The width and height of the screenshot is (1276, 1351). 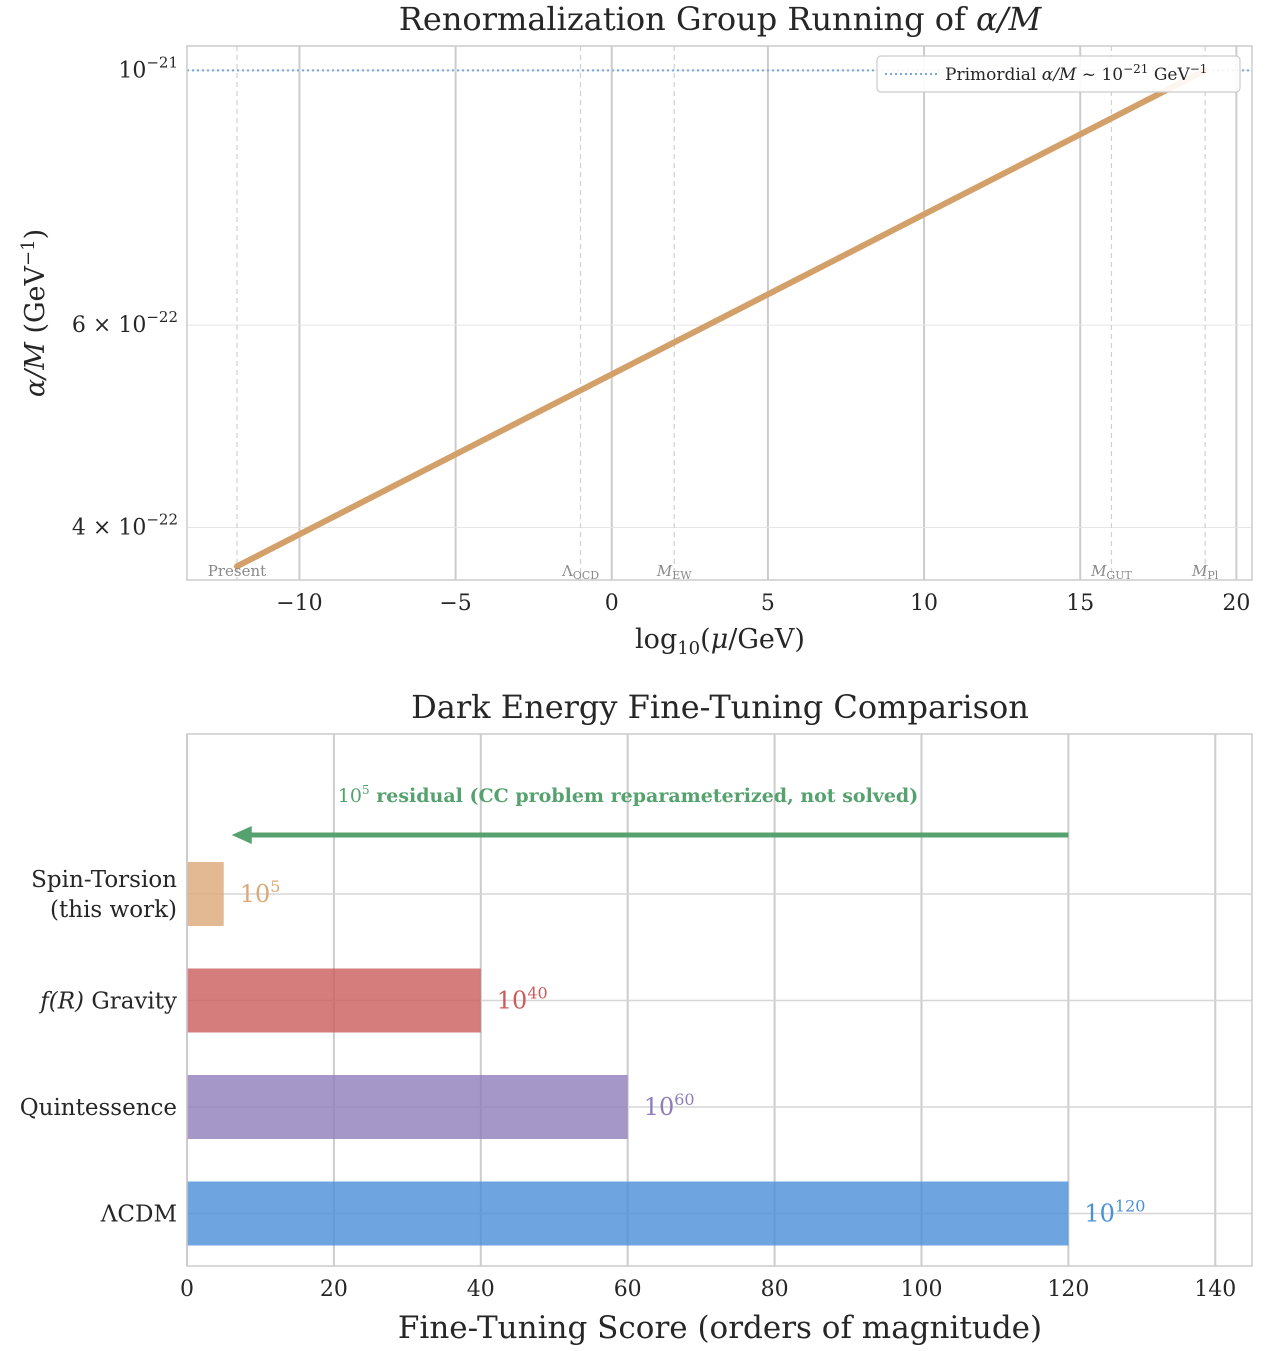 What do you see at coordinates (522, 999) in the screenshot?
I see `bar-value-label: 1040` at bounding box center [522, 999].